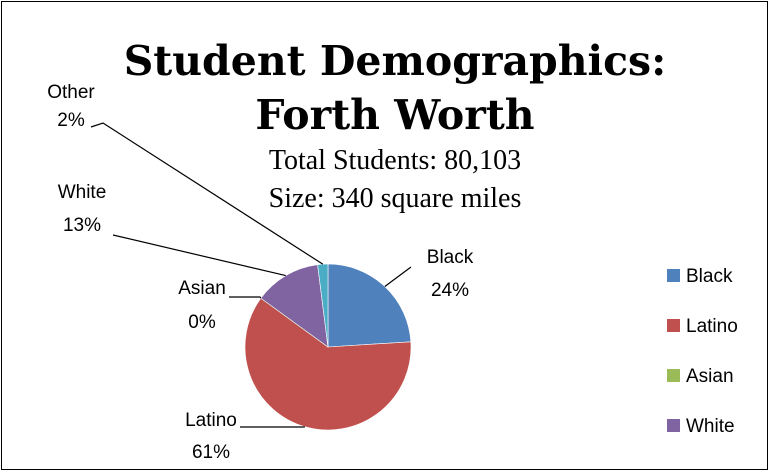  What do you see at coordinates (673, 325) in the screenshot?
I see `legend-swatch-latino` at bounding box center [673, 325].